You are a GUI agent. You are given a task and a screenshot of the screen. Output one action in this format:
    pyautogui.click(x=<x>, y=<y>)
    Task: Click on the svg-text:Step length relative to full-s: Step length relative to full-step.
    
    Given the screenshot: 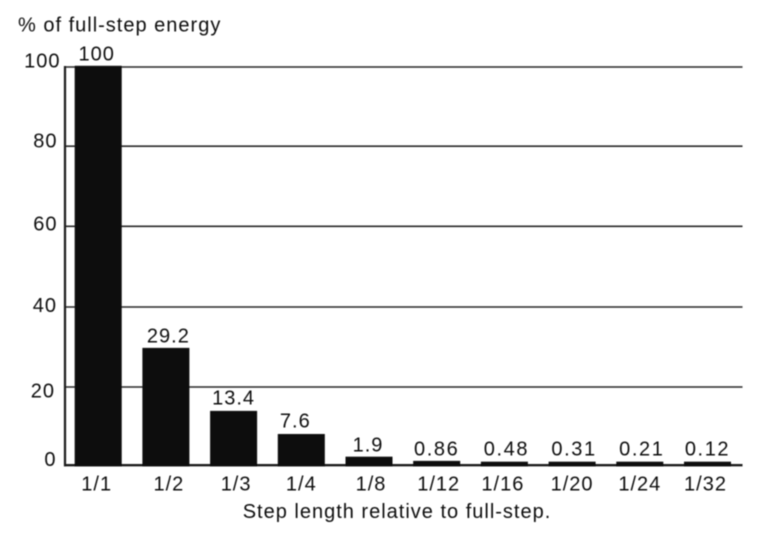 What is the action you would take?
    pyautogui.click(x=397, y=512)
    